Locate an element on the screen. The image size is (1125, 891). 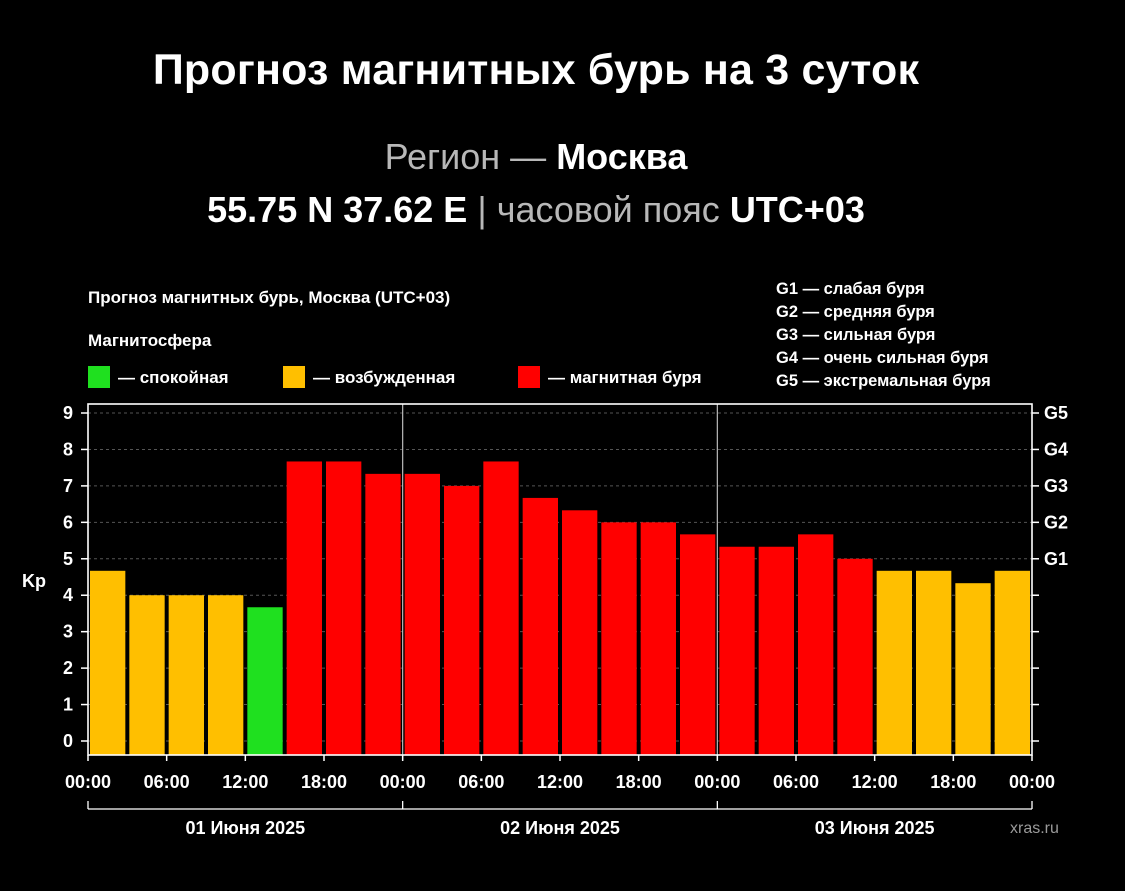
timezone-value: UTC+03 is located at coordinates (797, 209).